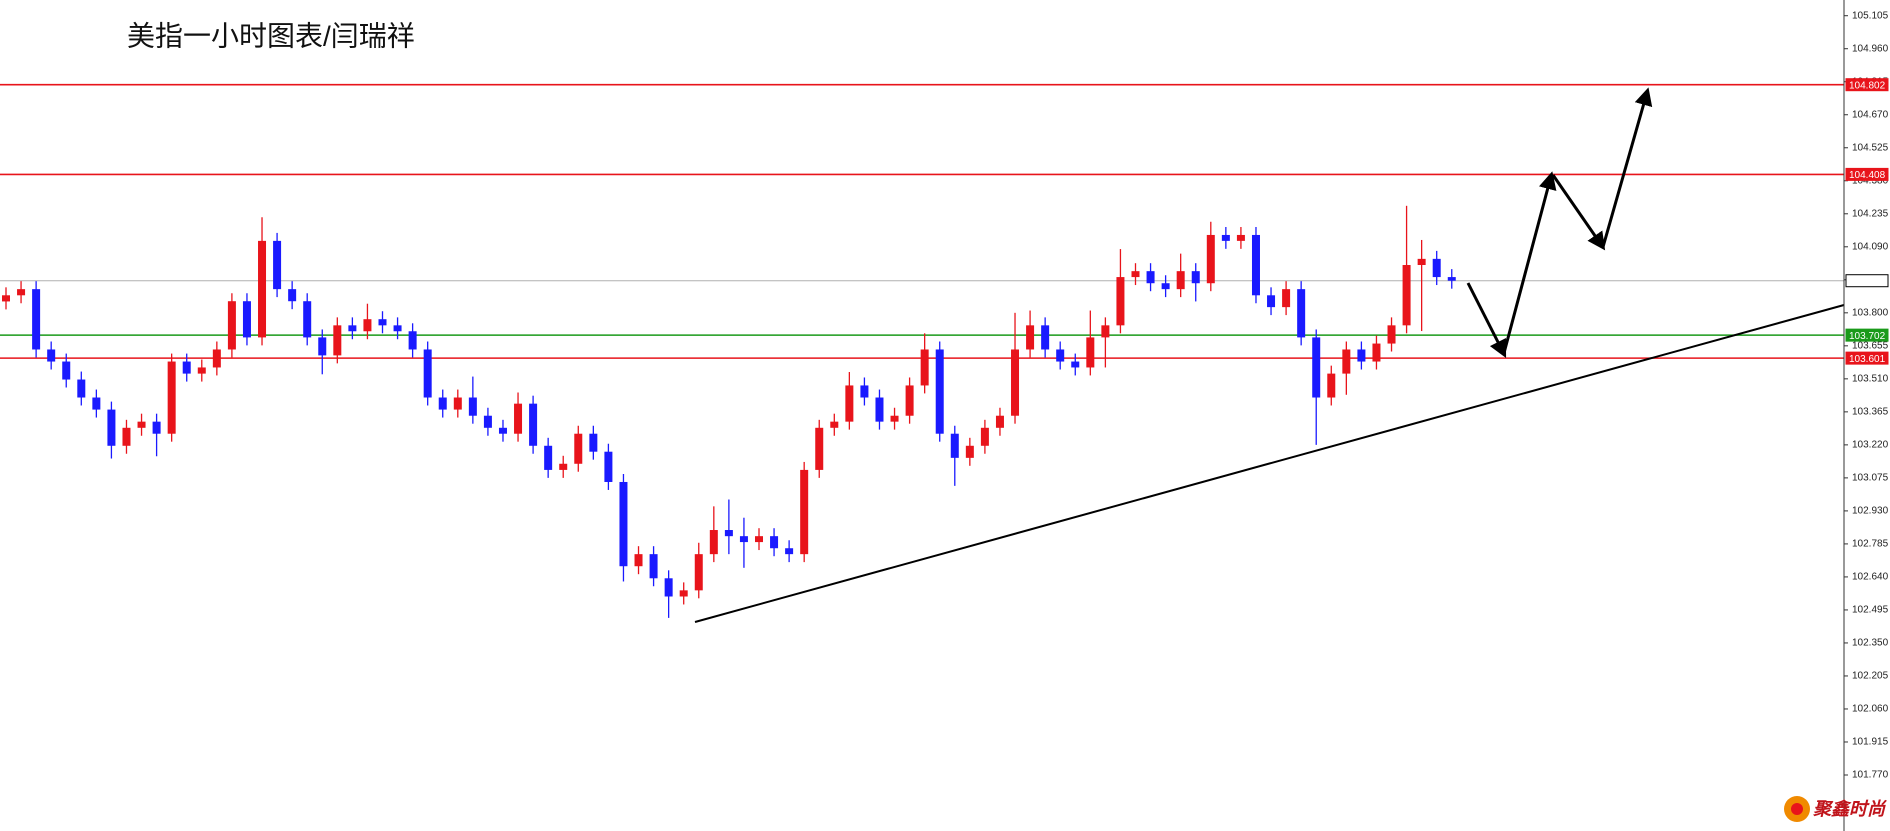 This screenshot has width=1890, height=831. Describe the element at coordinates (1870, 48) in the screenshot. I see `y-tick-label: 104.960` at that location.